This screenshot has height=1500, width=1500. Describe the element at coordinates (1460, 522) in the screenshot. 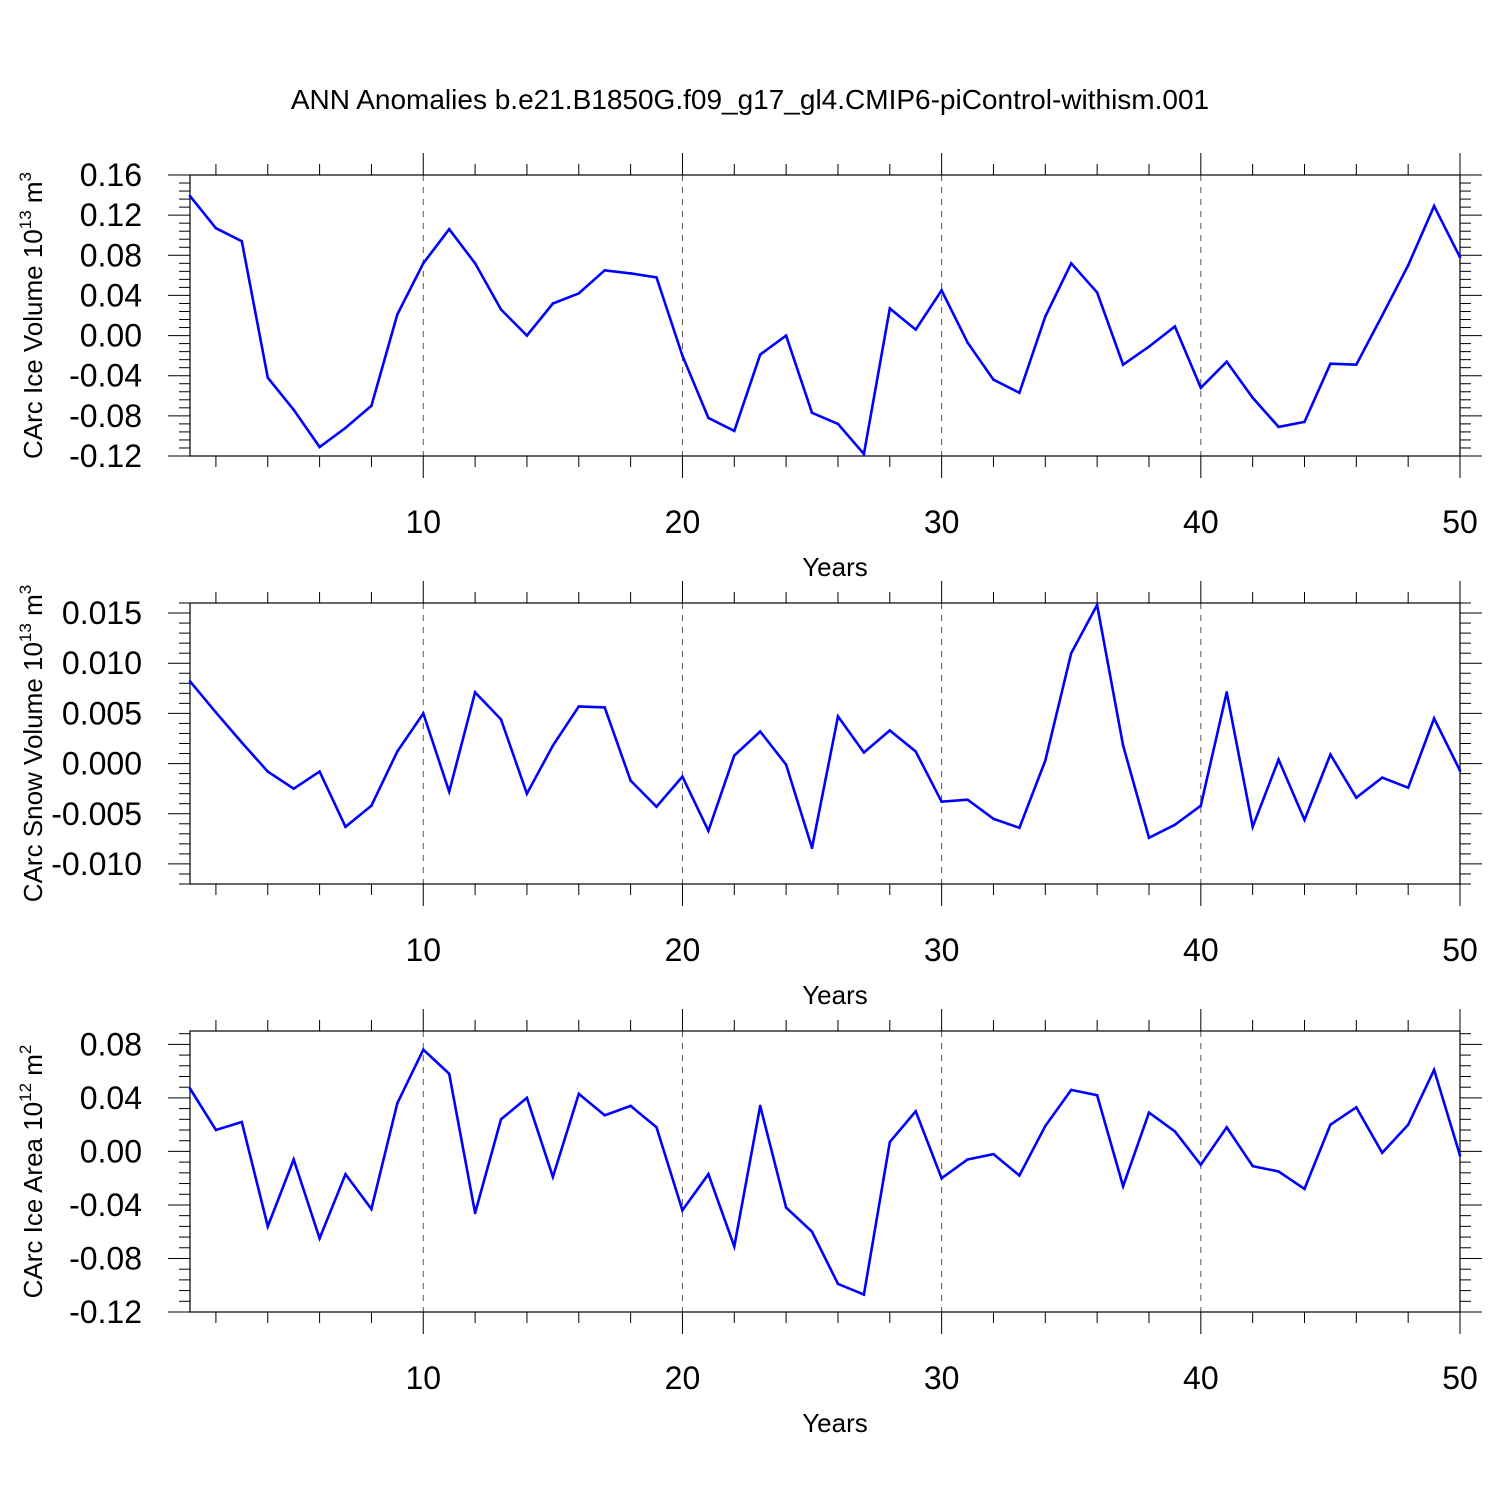

I see `x-tick-label: 50` at that location.